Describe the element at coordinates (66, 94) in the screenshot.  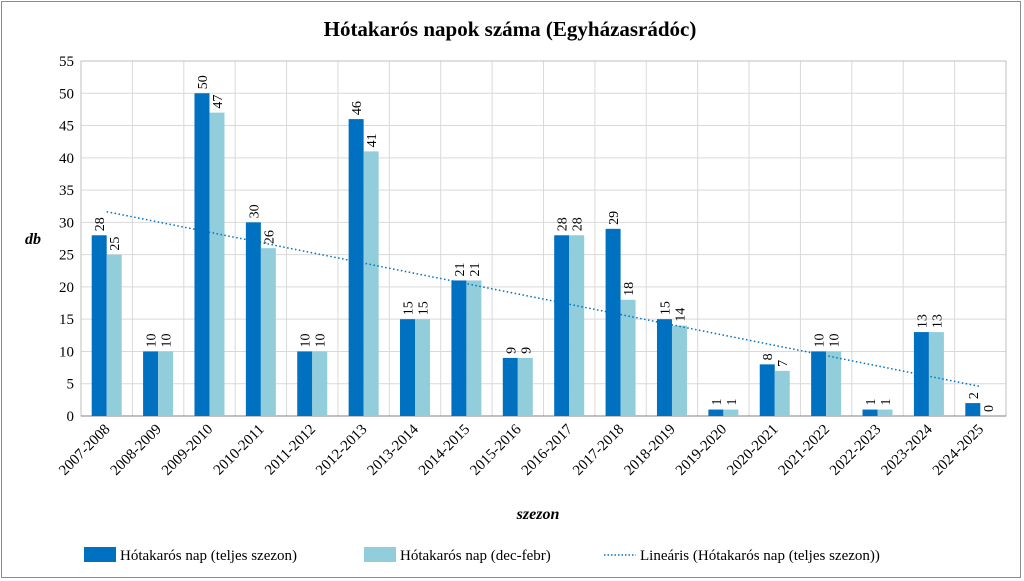
I see `y-tick-label: 50` at that location.